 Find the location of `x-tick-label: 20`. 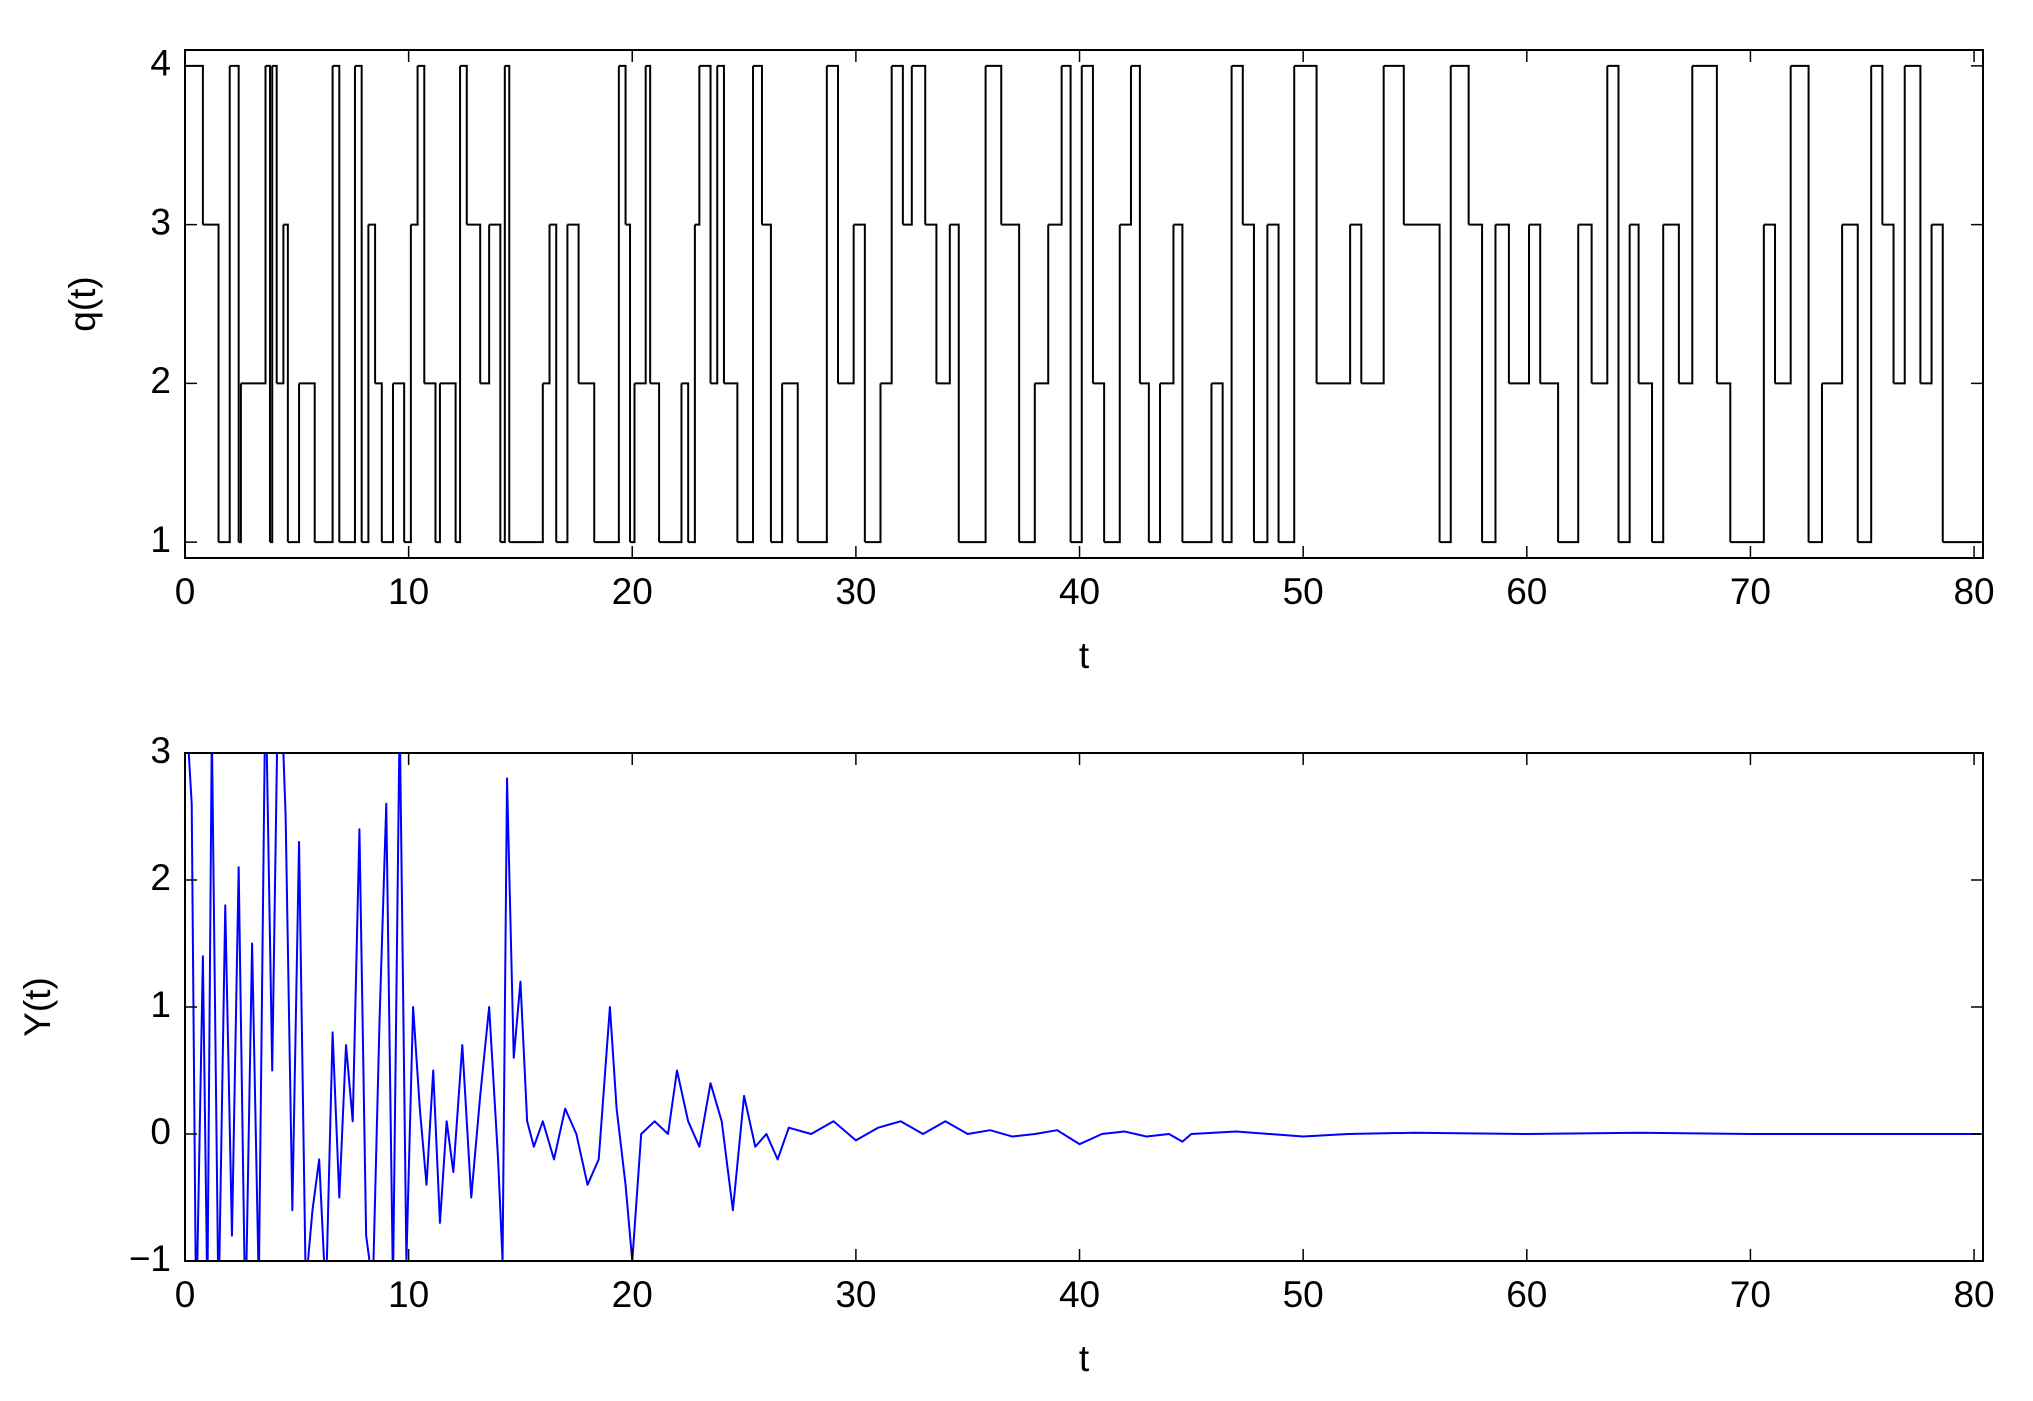

x-tick-label: 20 is located at coordinates (632, 591).